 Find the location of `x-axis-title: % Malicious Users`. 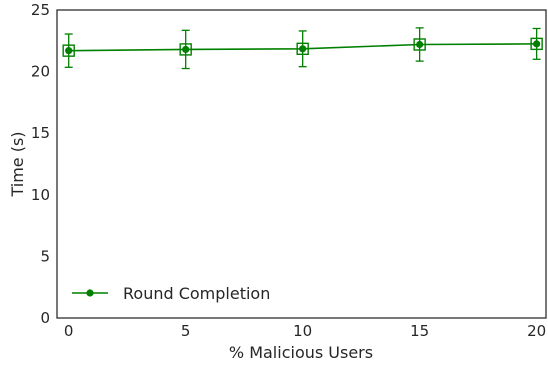

x-axis-title: % Malicious Users is located at coordinates (301, 352).